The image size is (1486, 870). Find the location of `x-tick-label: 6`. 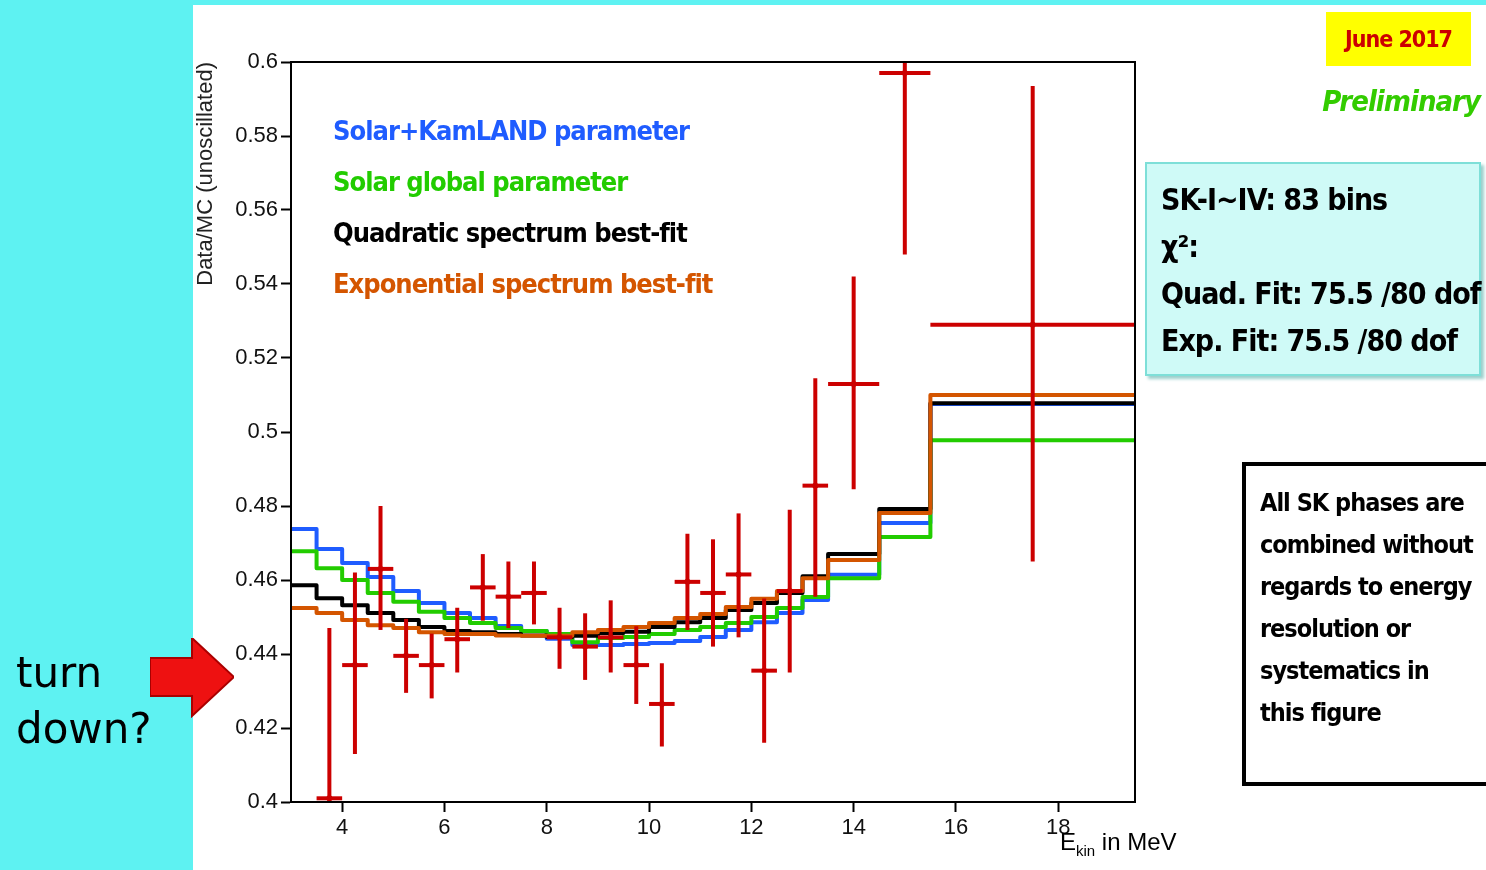

x-tick-label: 6 is located at coordinates (444, 827).